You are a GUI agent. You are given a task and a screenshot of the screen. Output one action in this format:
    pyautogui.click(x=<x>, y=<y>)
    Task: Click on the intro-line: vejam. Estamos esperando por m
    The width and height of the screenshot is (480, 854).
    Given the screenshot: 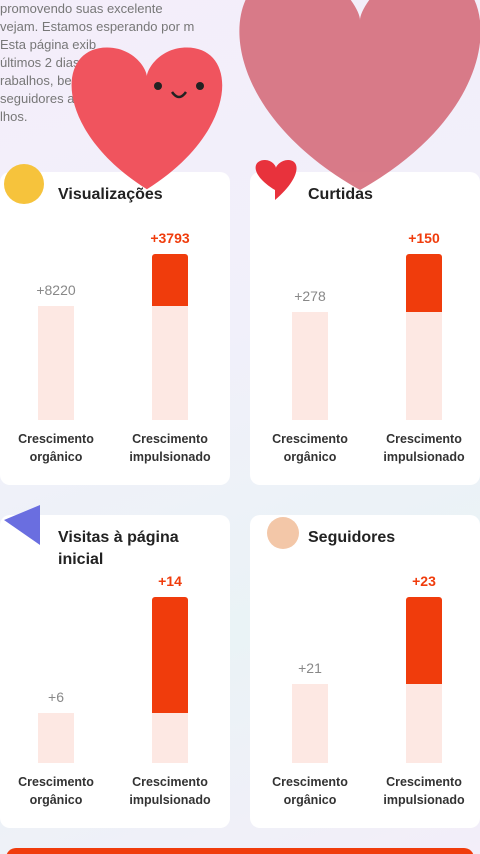 What is the action you would take?
    pyautogui.click(x=97, y=26)
    